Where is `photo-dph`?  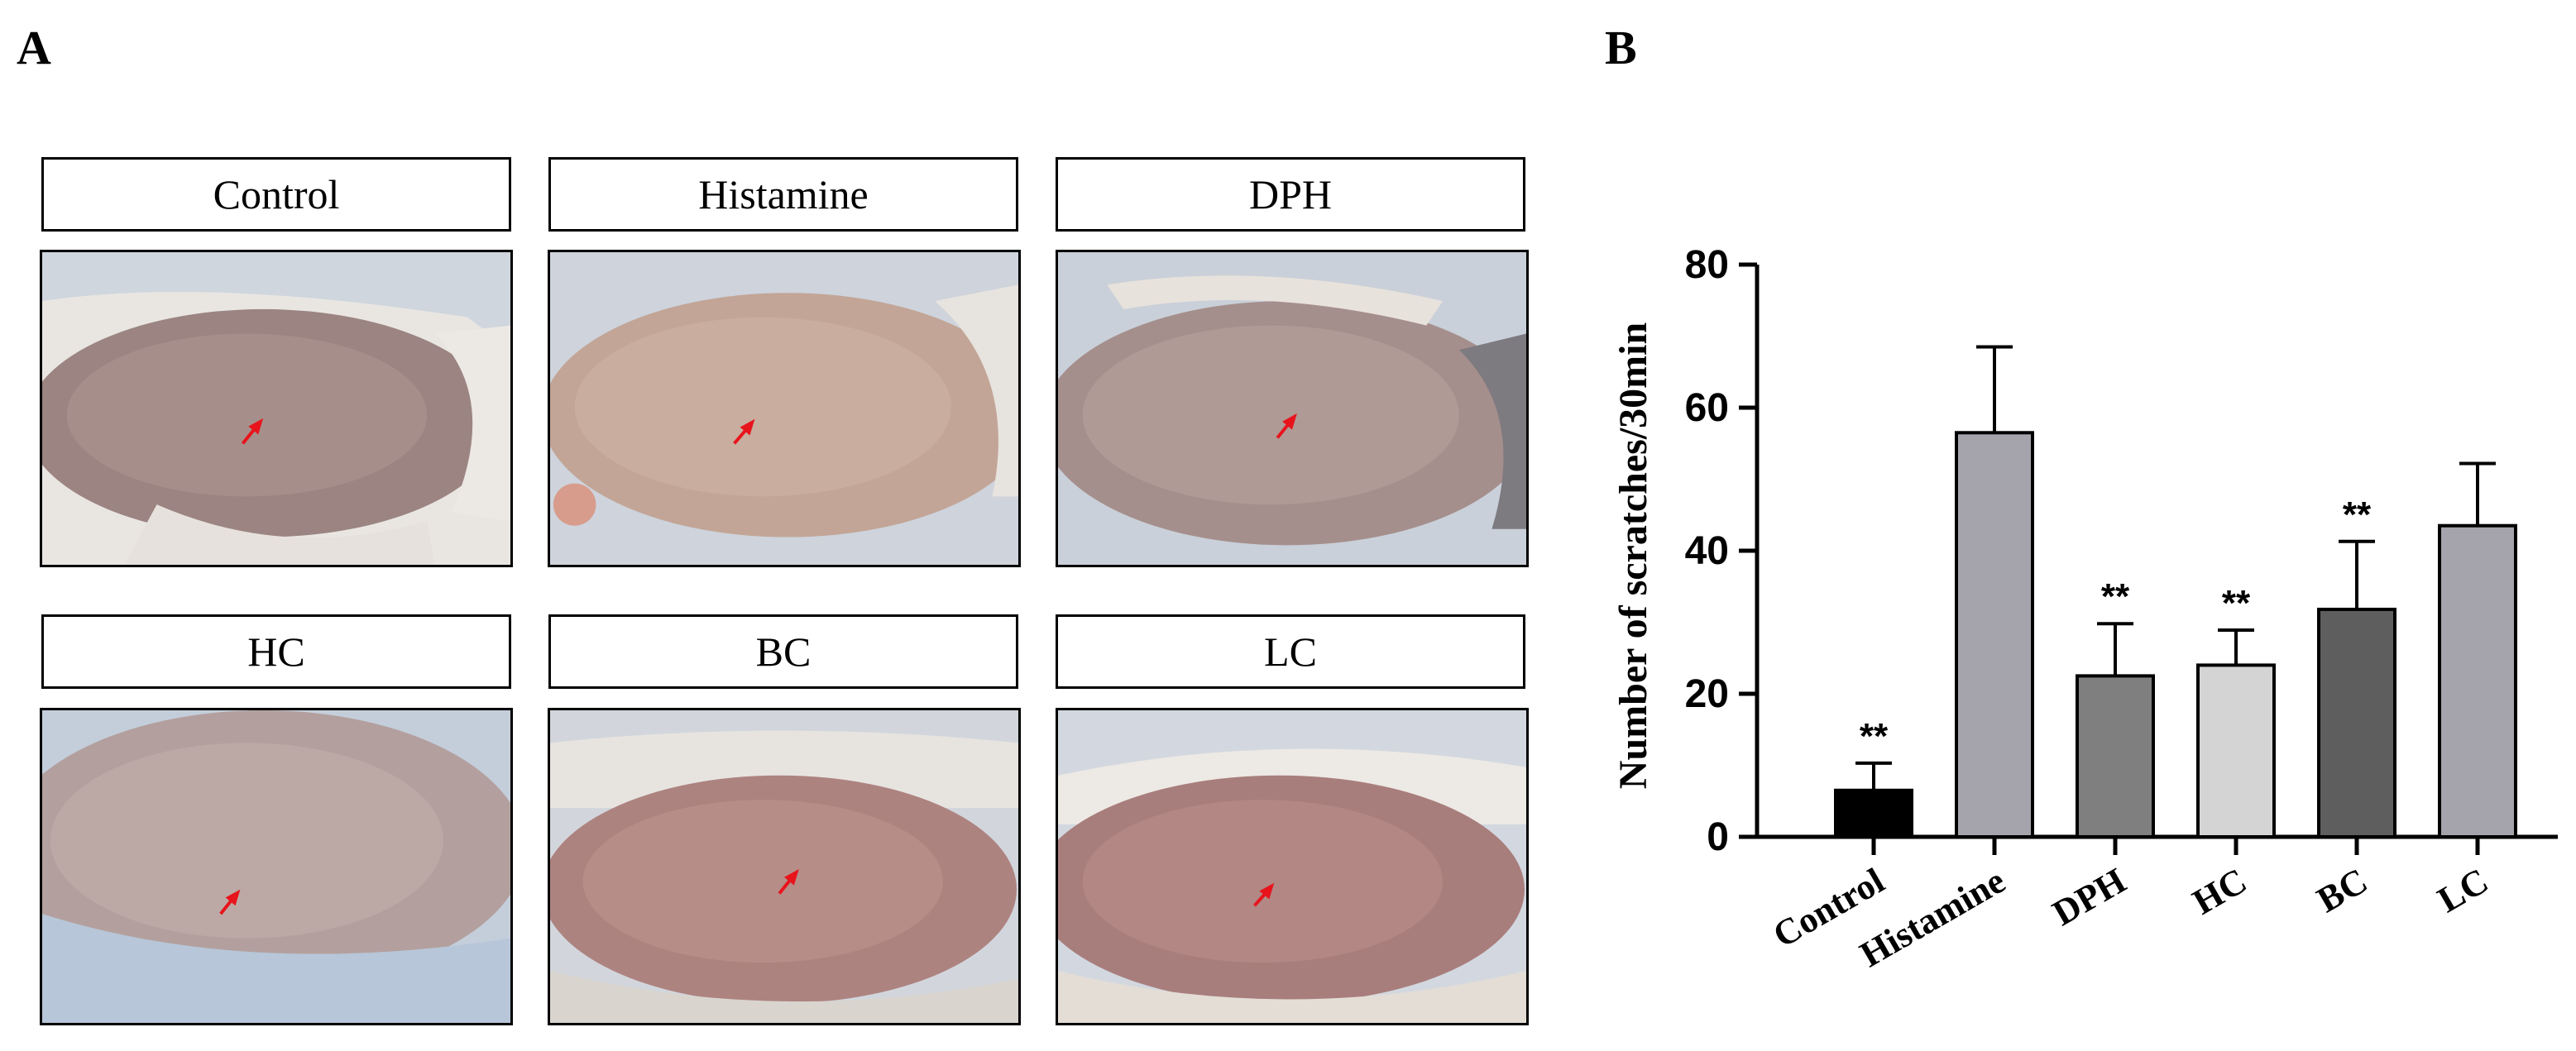 photo-dph is located at coordinates (1292, 409).